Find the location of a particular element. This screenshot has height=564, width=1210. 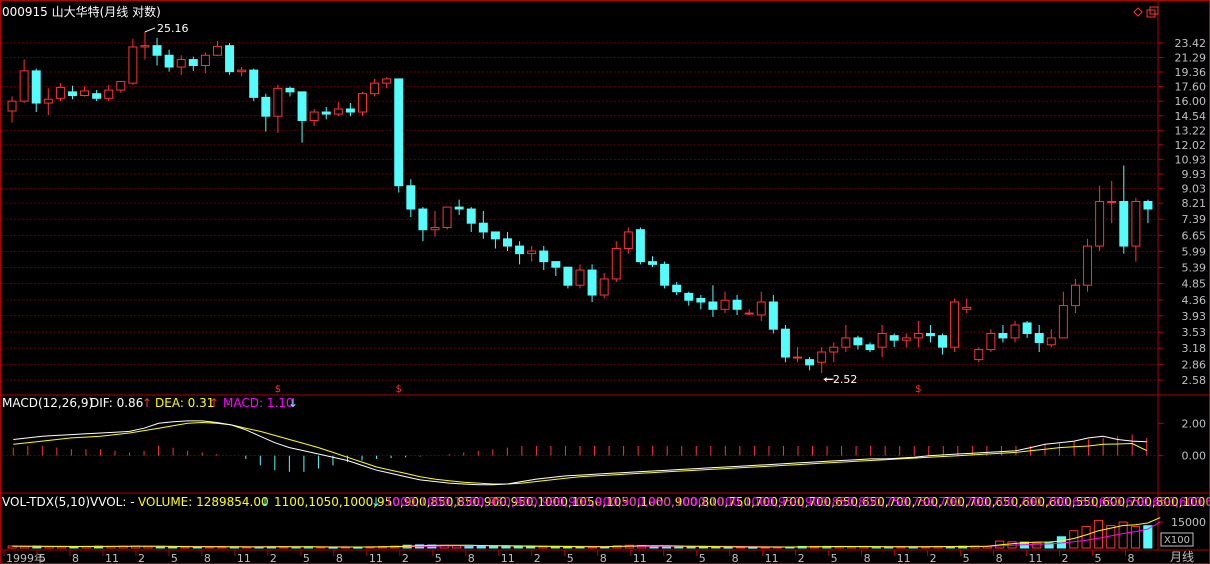

volume-panel: 15000 X100 is located at coordinates (606, 532).